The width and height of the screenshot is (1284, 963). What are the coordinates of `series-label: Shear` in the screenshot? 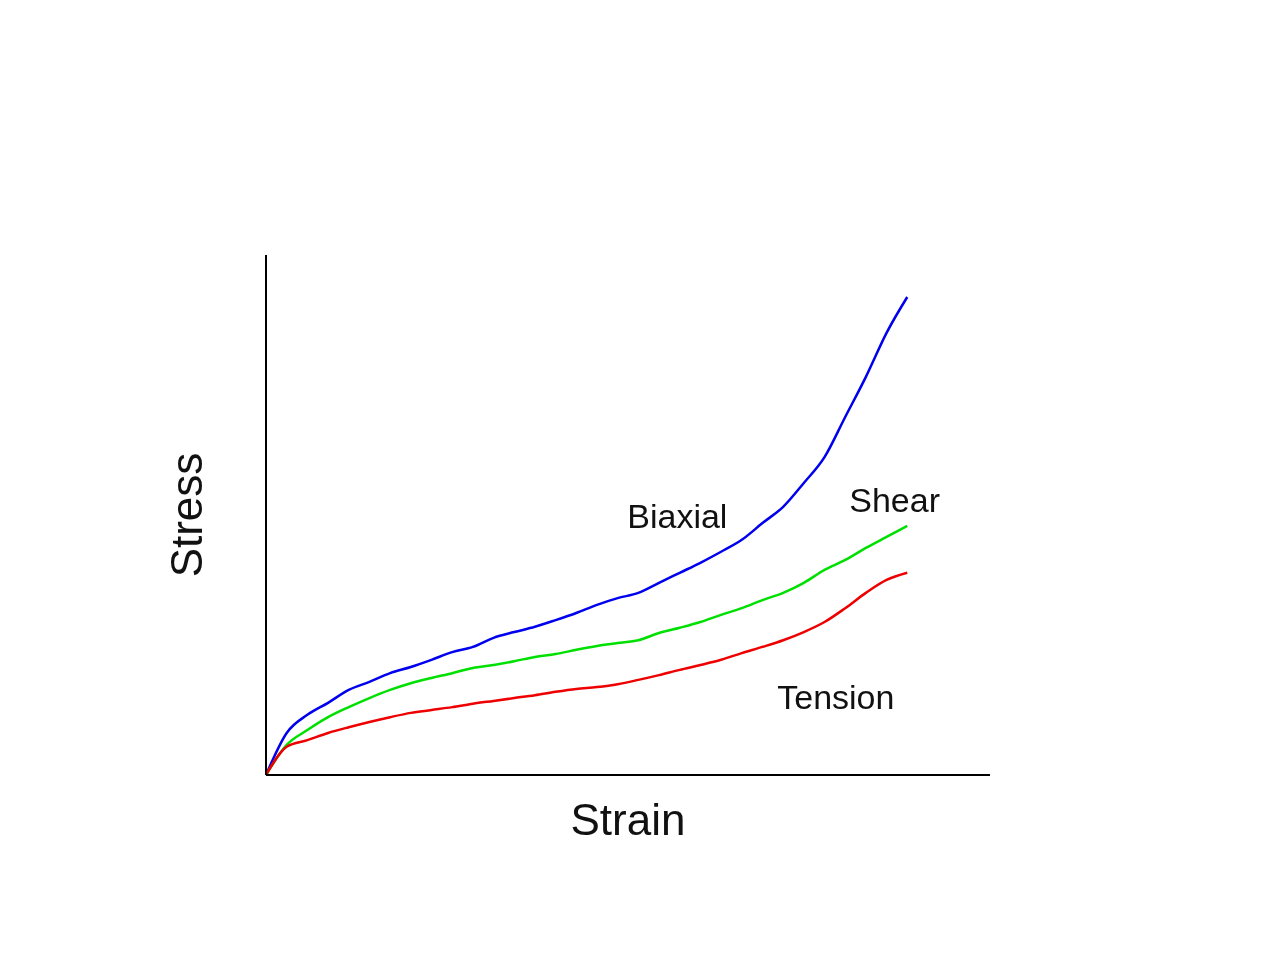 It's located at (894, 500).